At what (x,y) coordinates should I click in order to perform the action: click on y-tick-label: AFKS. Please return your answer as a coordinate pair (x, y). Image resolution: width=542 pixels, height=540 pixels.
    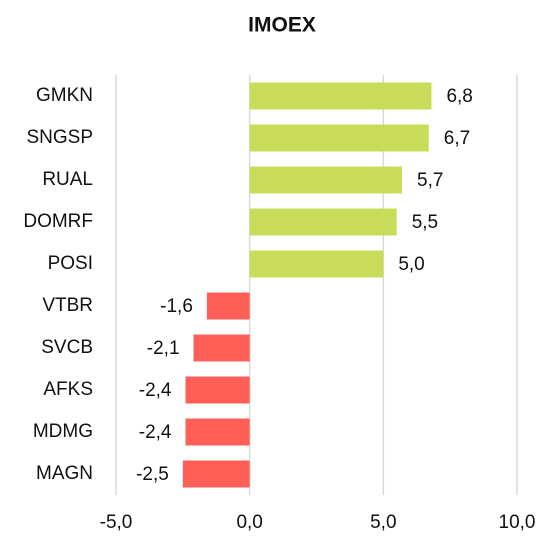
    Looking at the image, I should click on (68, 389).